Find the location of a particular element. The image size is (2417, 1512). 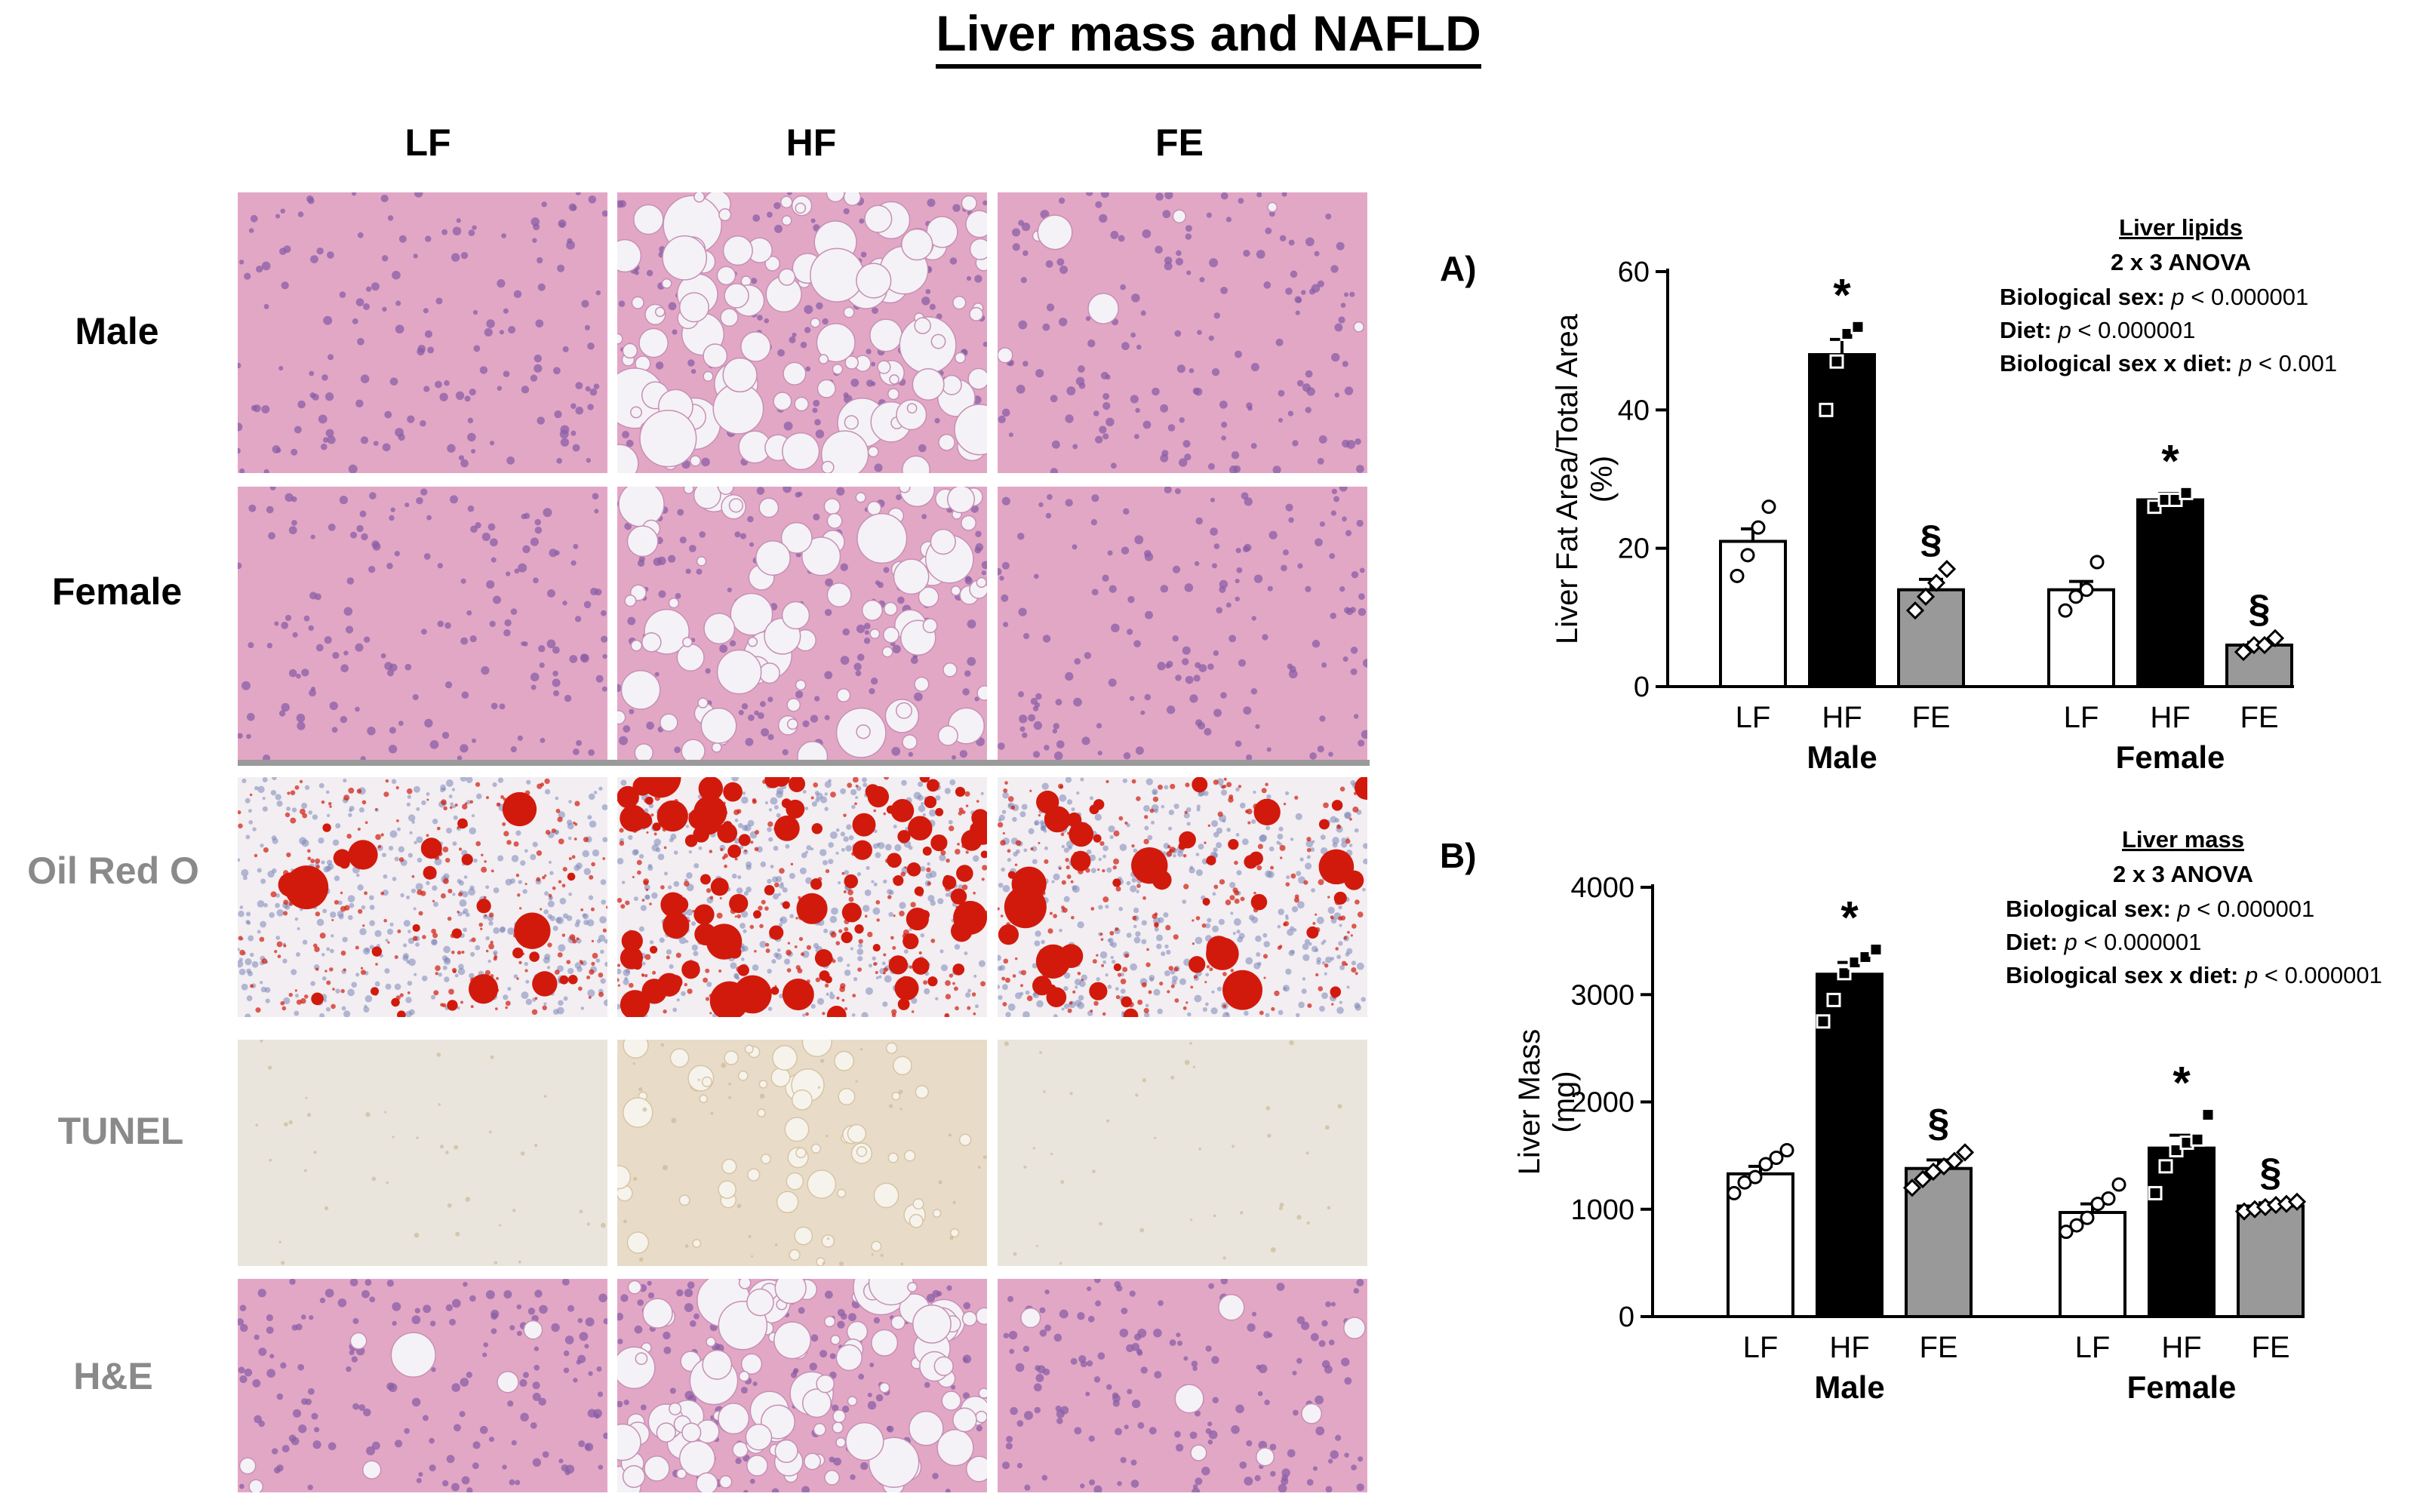

y-tick-label: 2000 is located at coordinates (1602, 1103).